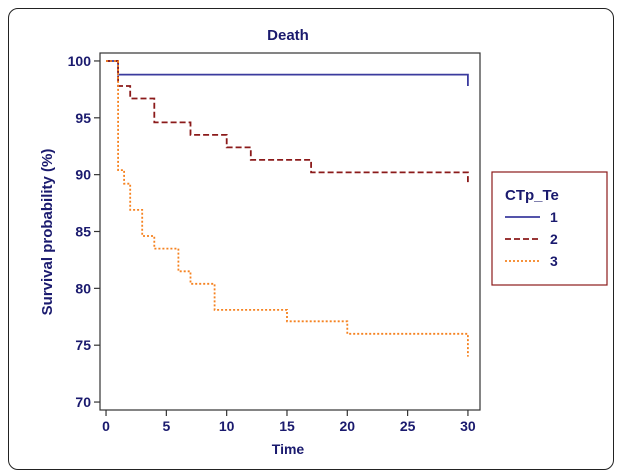  What do you see at coordinates (47, 232) in the screenshot?
I see `y-axis-label: Survival probability (%)` at bounding box center [47, 232].